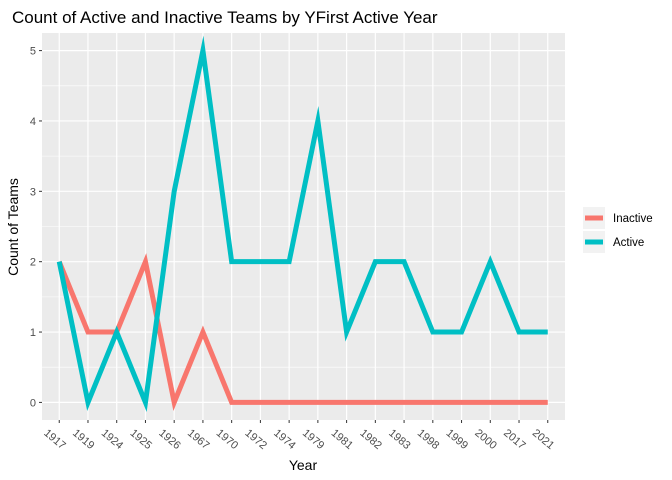  I want to click on x-tick-label: 2017, so click(514, 439).